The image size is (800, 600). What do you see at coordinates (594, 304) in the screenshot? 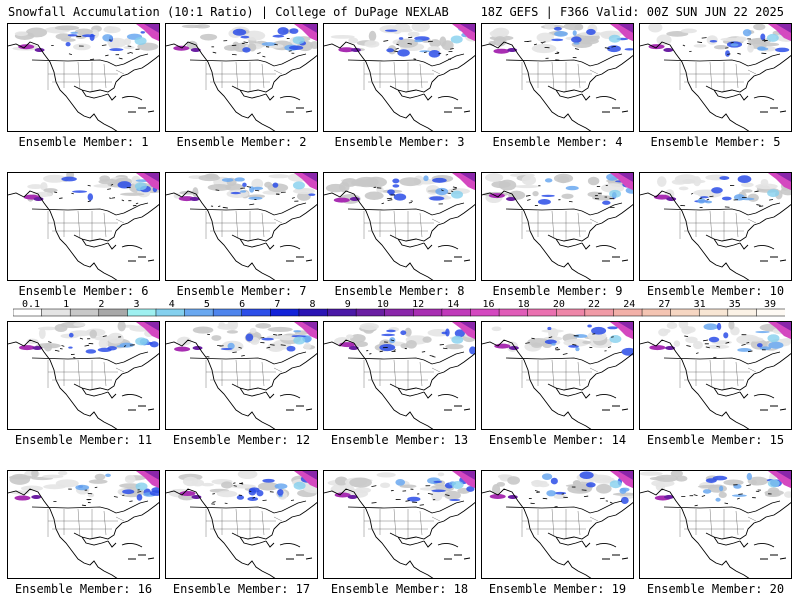
I see `colorbar-tick-label: 22` at bounding box center [594, 304].